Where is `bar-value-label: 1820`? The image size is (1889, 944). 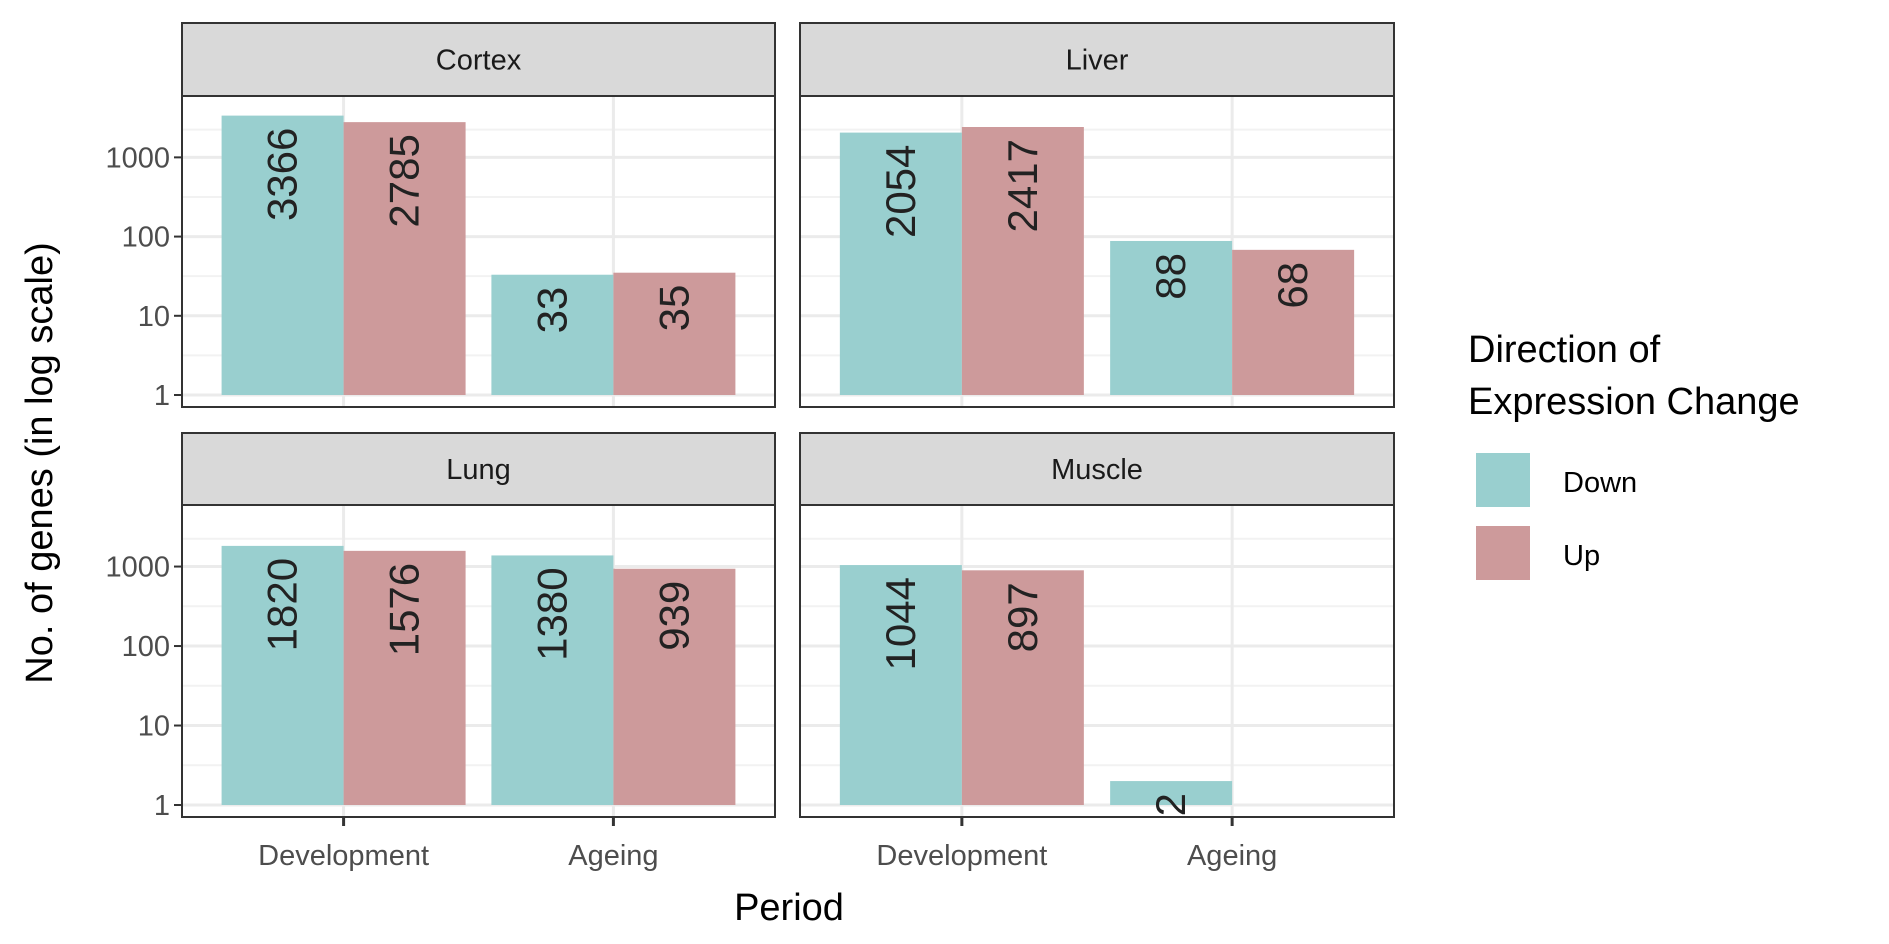
bar-value-label: 1820 is located at coordinates (282, 604).